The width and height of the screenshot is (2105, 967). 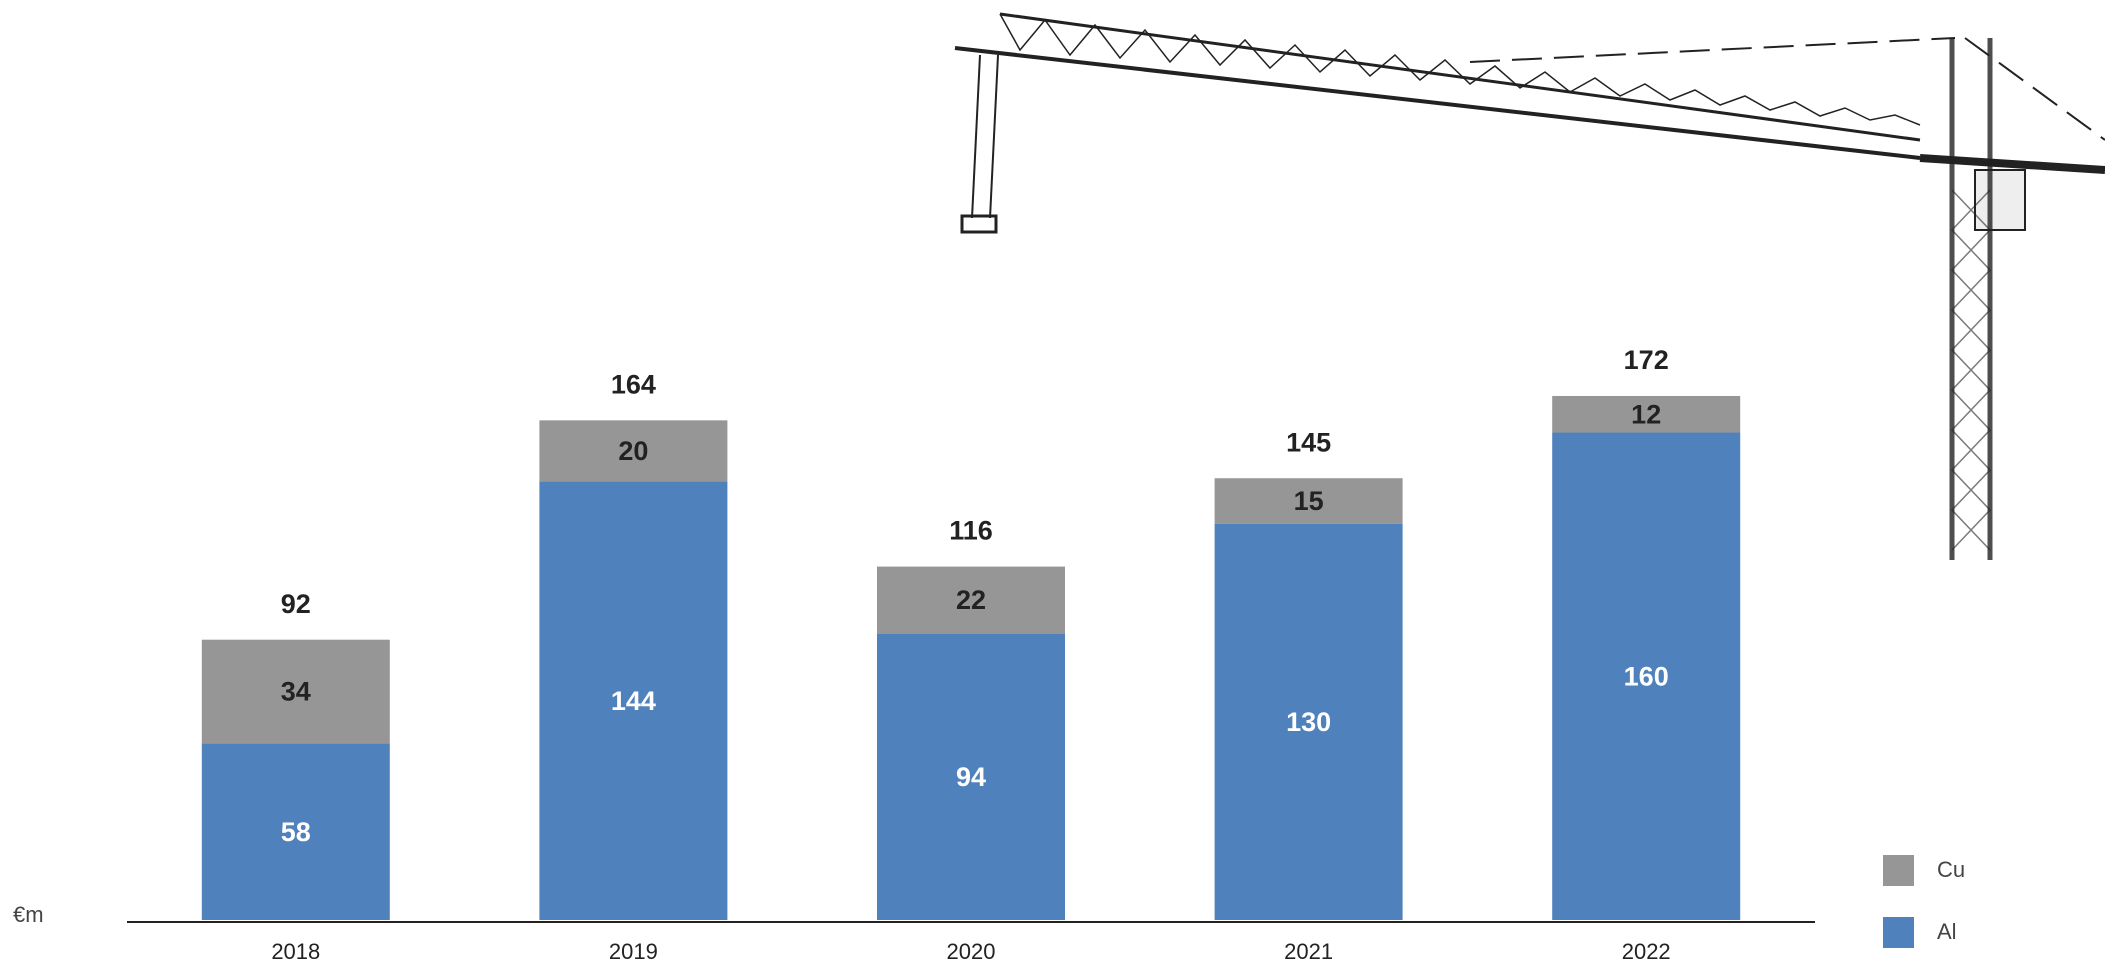 I want to click on value-label: 20, so click(x=633, y=451).